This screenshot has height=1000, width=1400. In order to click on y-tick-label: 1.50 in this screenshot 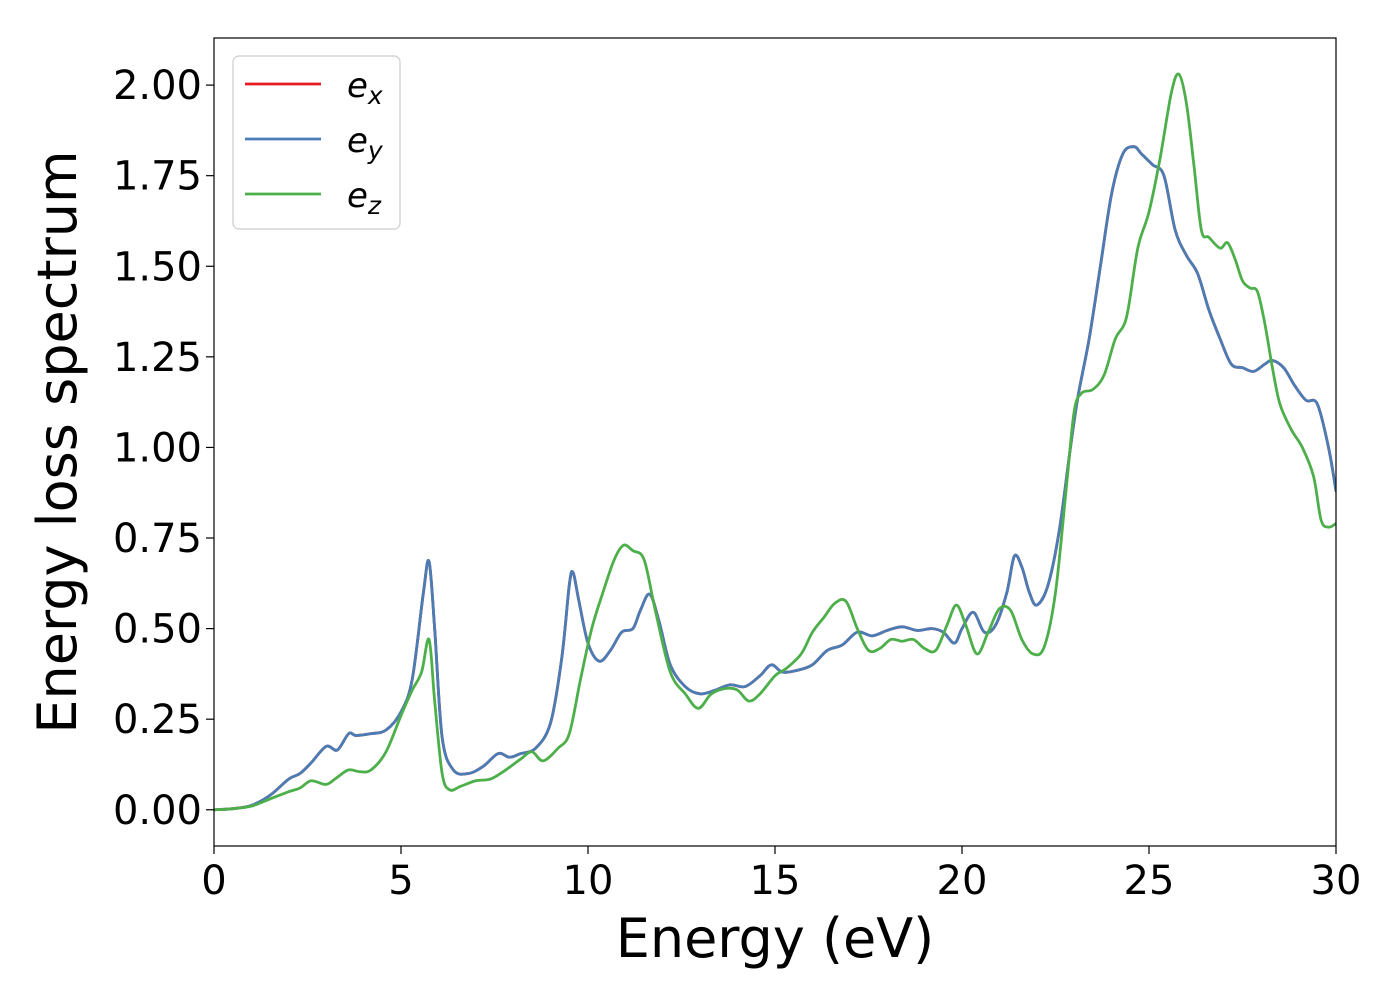, I will do `click(157, 267)`.